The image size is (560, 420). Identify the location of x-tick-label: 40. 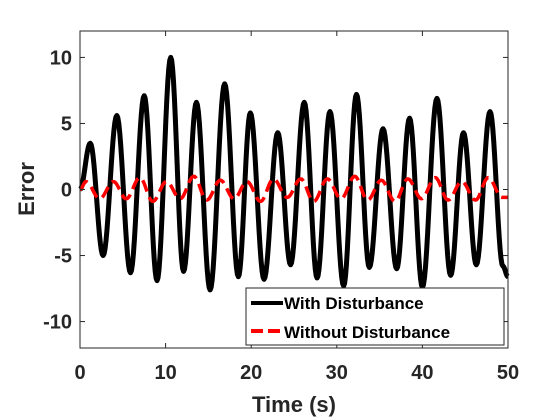
(422, 373).